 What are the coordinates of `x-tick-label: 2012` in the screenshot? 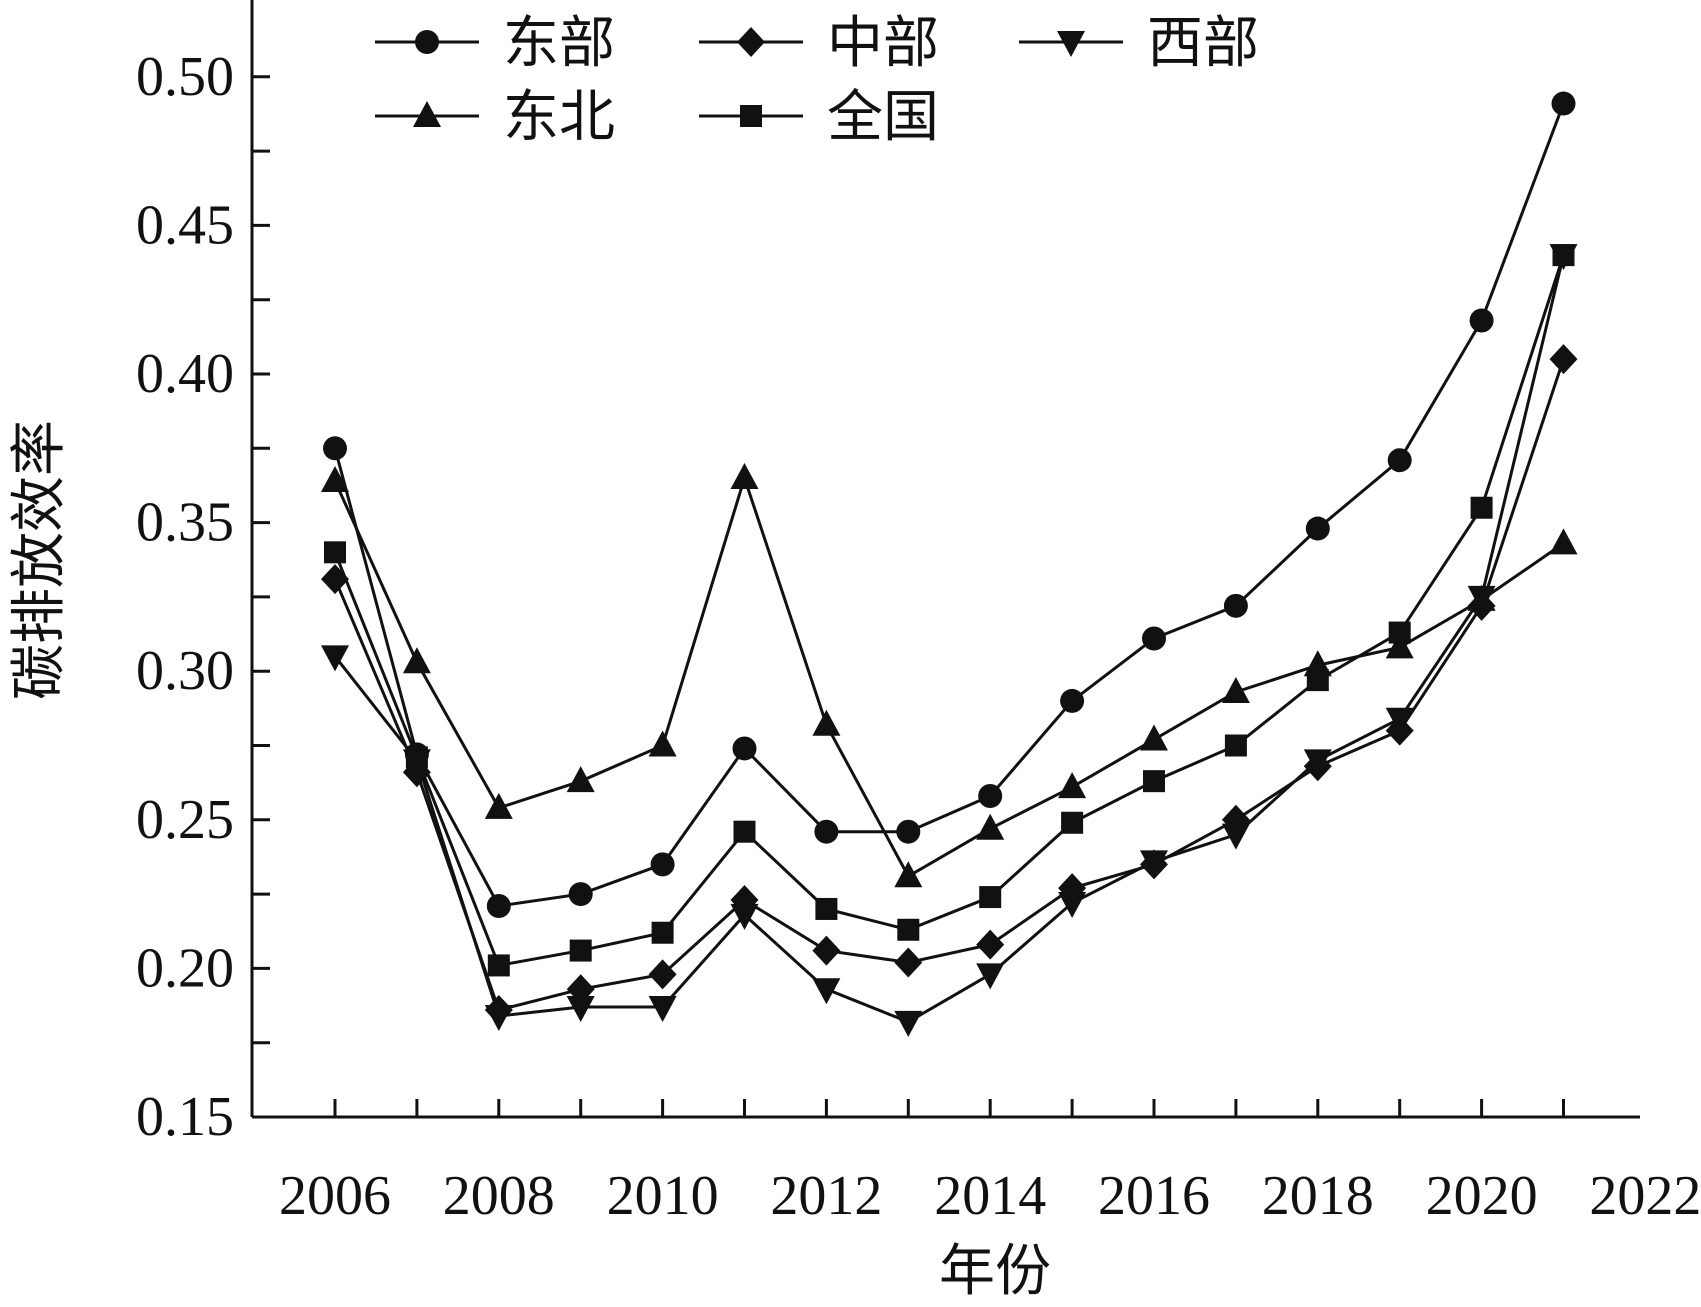 It's located at (826, 1196).